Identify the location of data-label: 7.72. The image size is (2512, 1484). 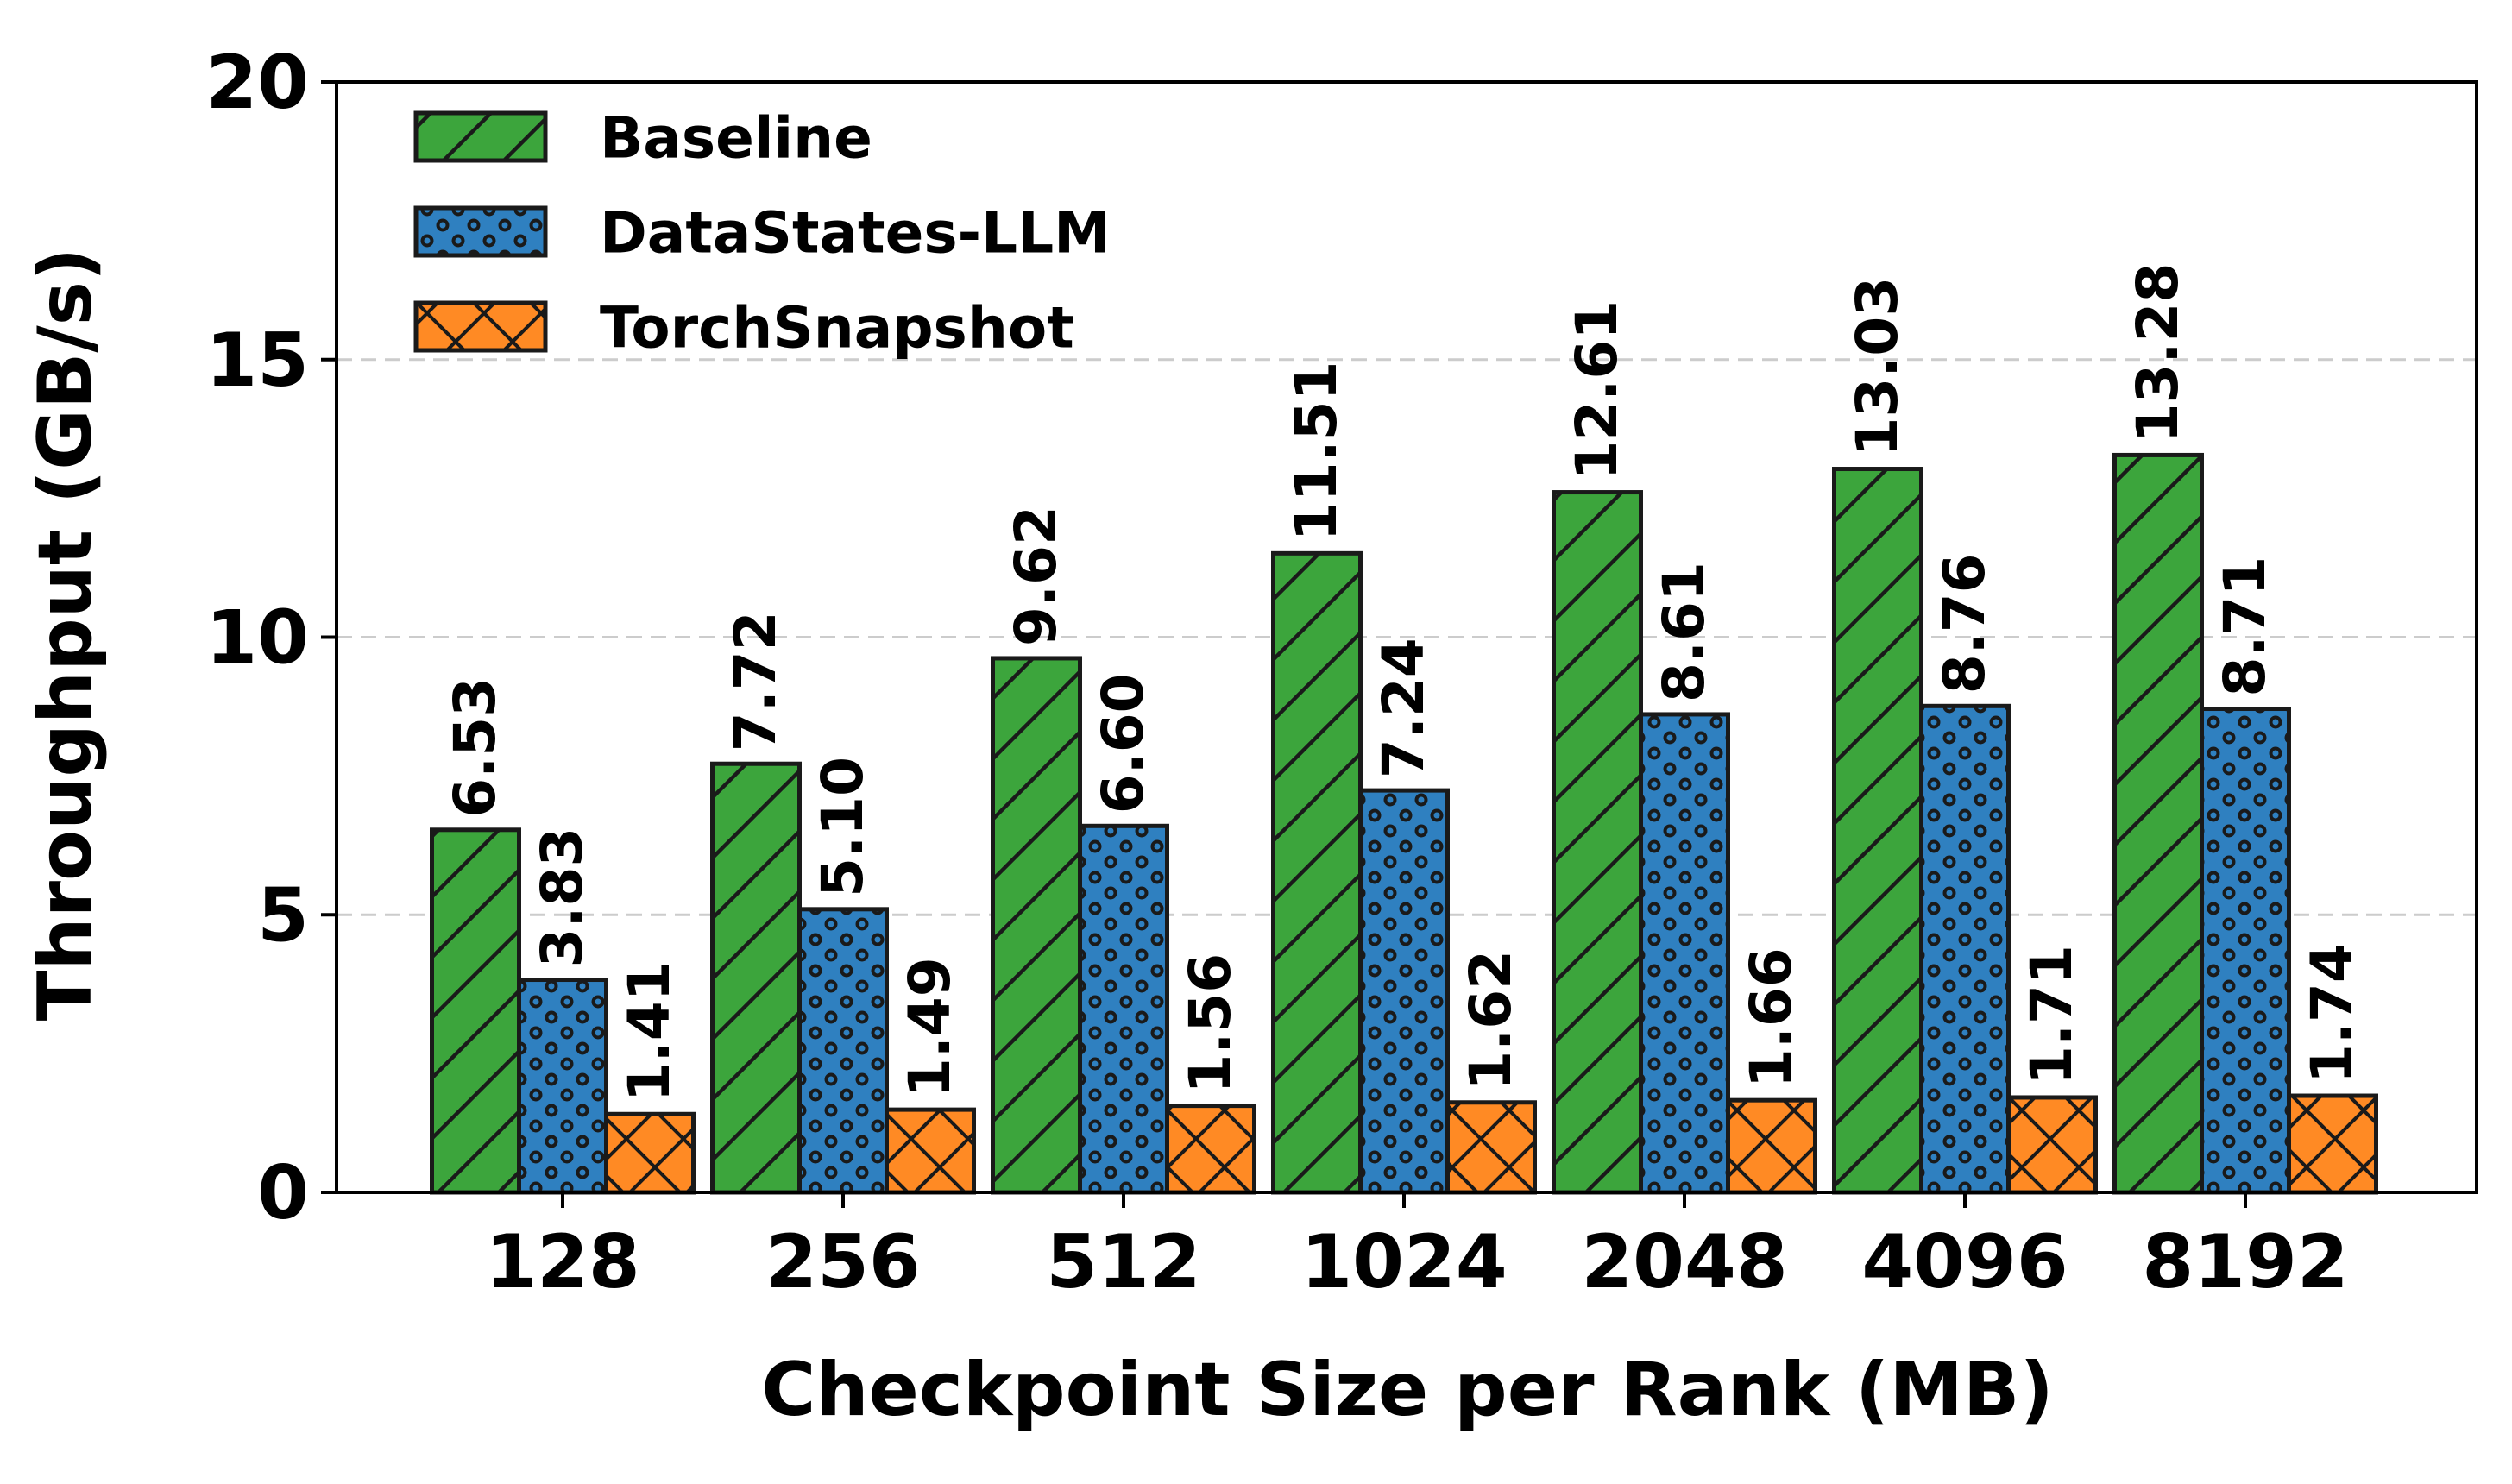
(755, 681).